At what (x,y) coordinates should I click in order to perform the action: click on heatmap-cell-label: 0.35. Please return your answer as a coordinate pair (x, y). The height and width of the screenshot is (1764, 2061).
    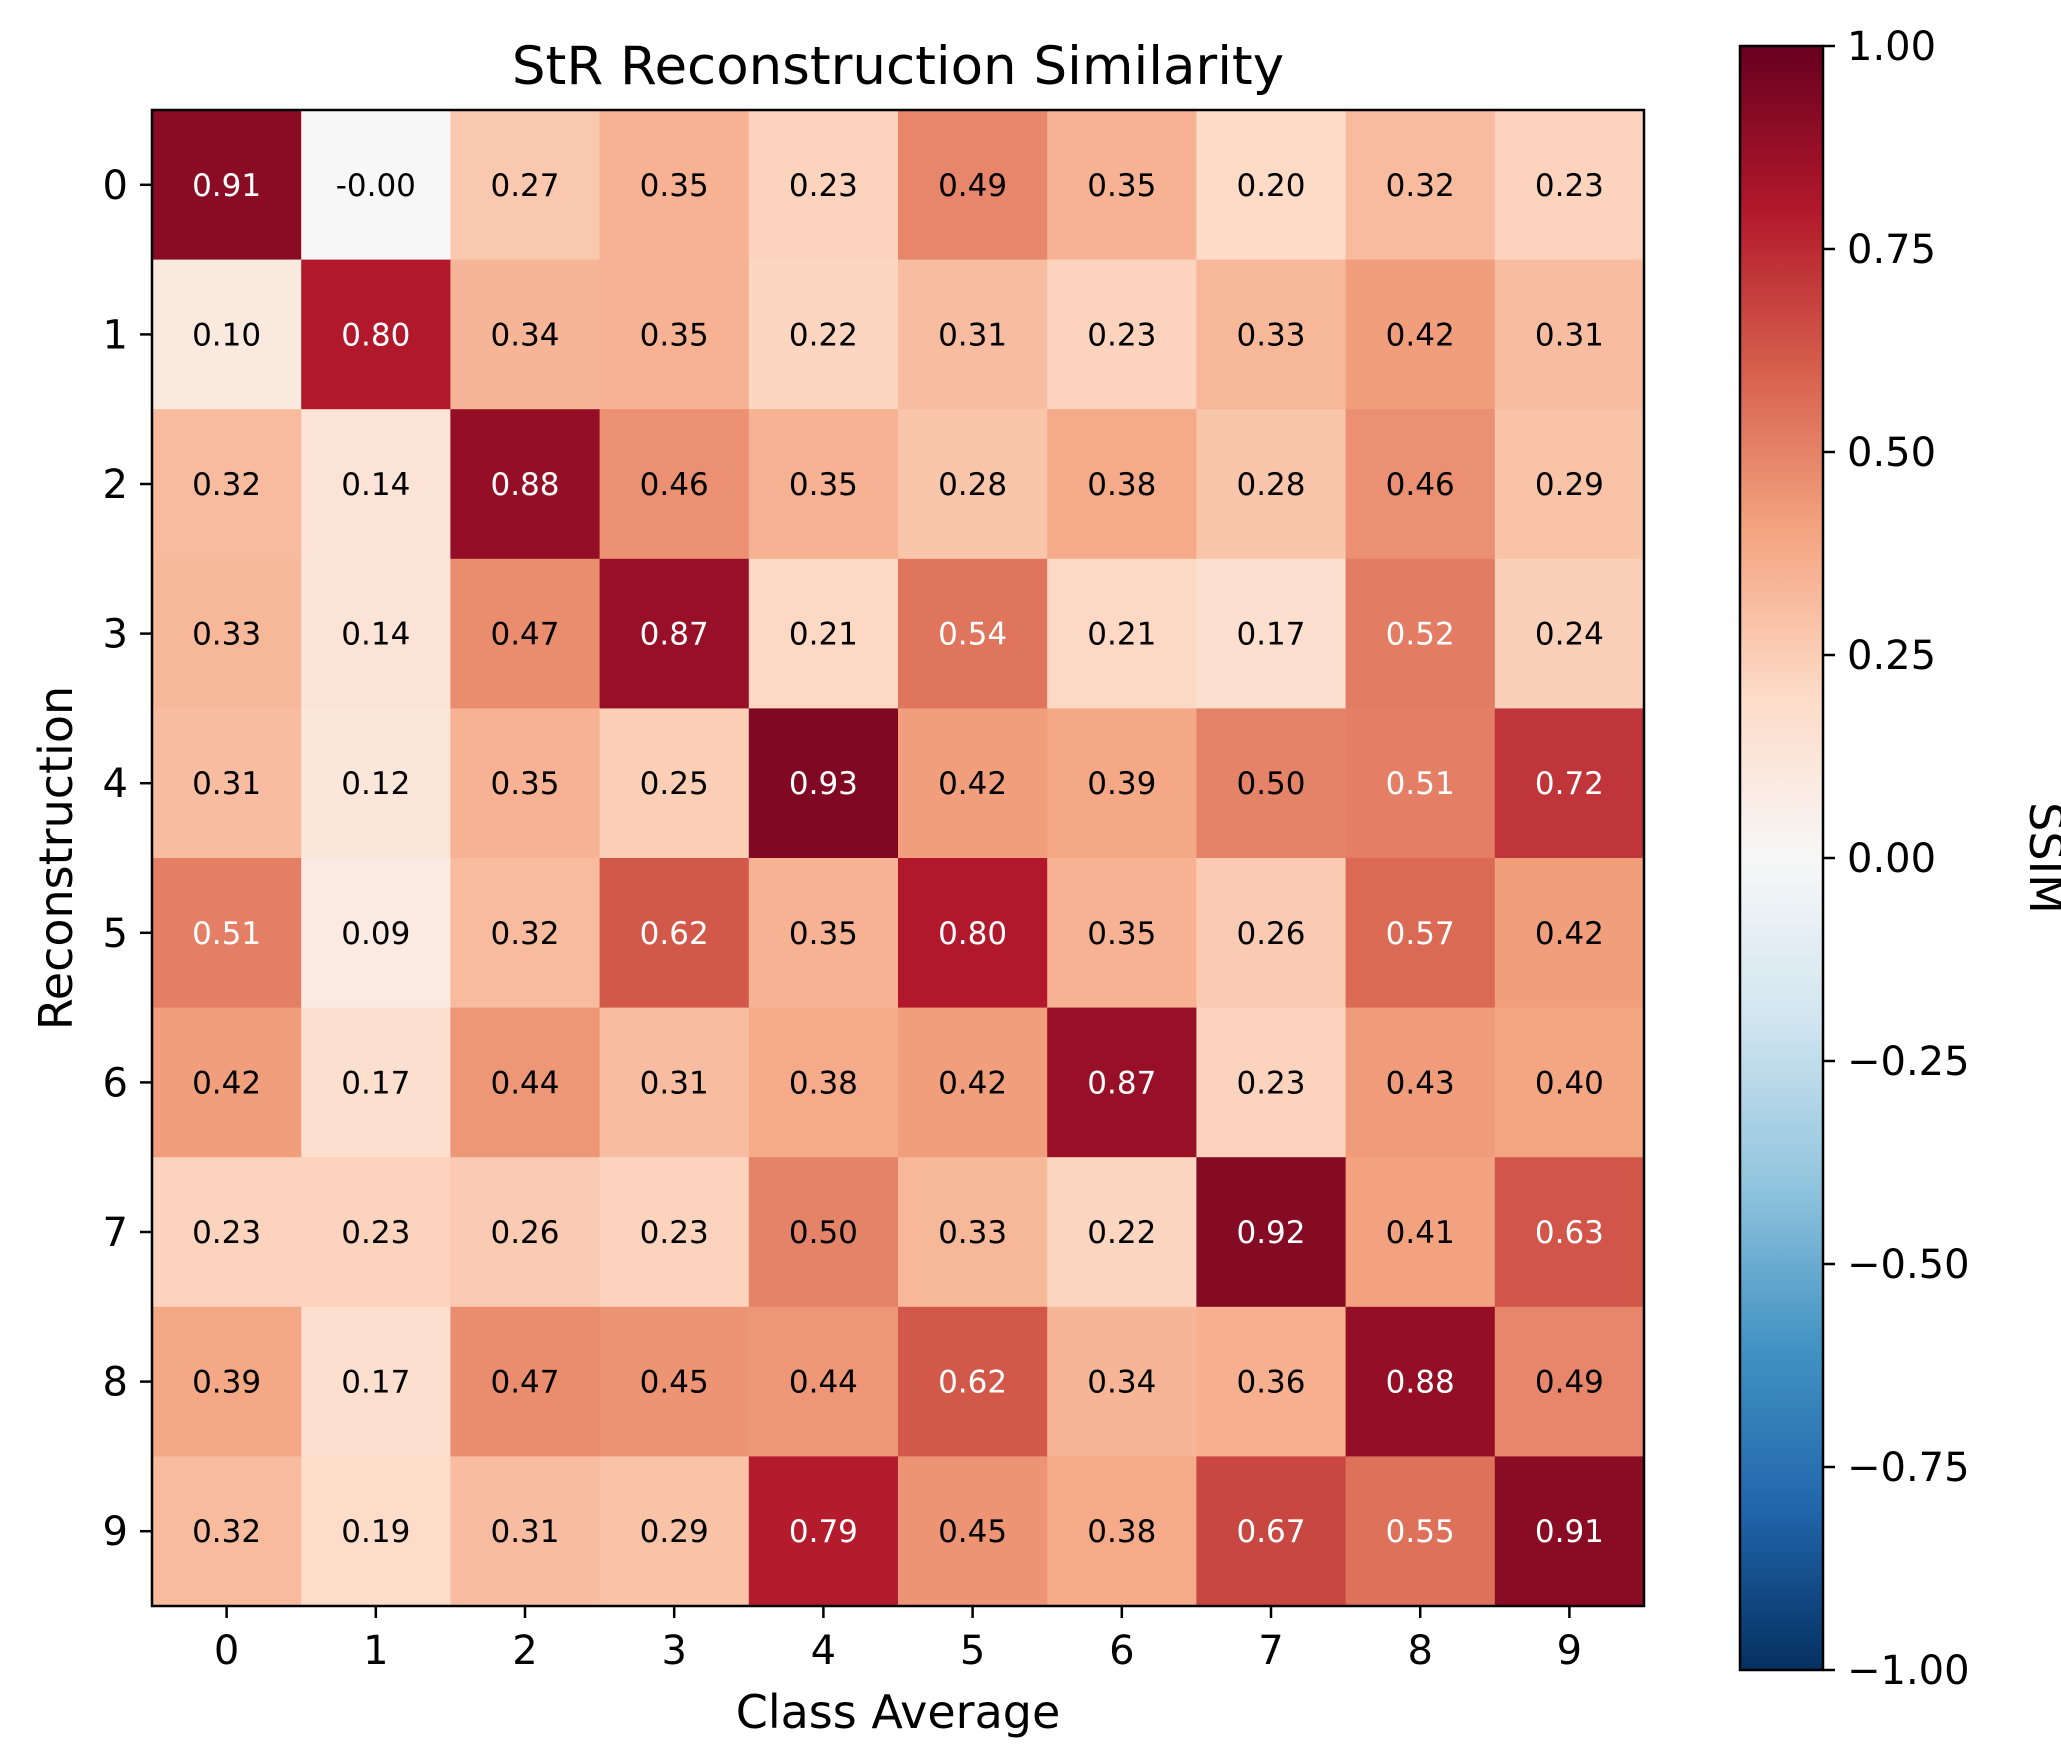
    Looking at the image, I should click on (823, 485).